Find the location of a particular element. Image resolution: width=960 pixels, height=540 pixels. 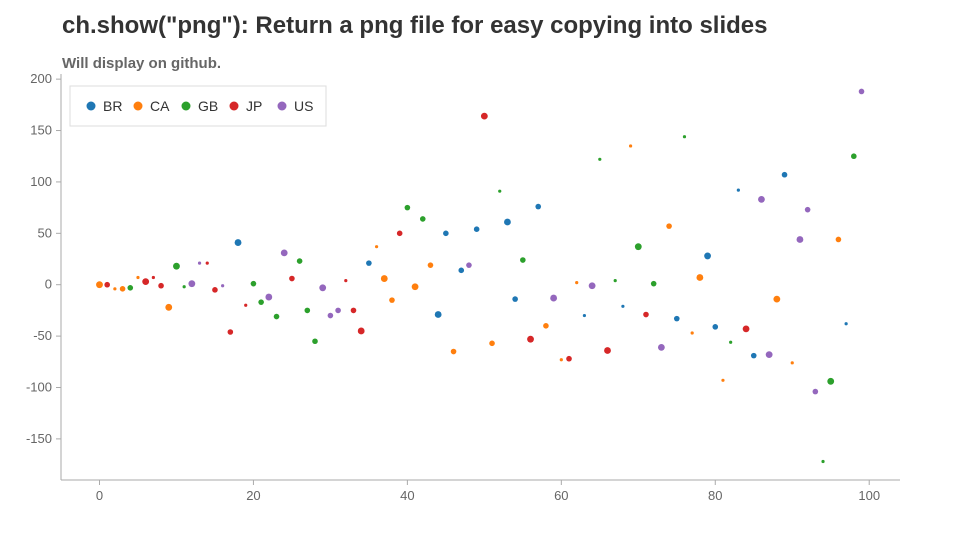

legend-label-br: BR is located at coordinates (112, 106).